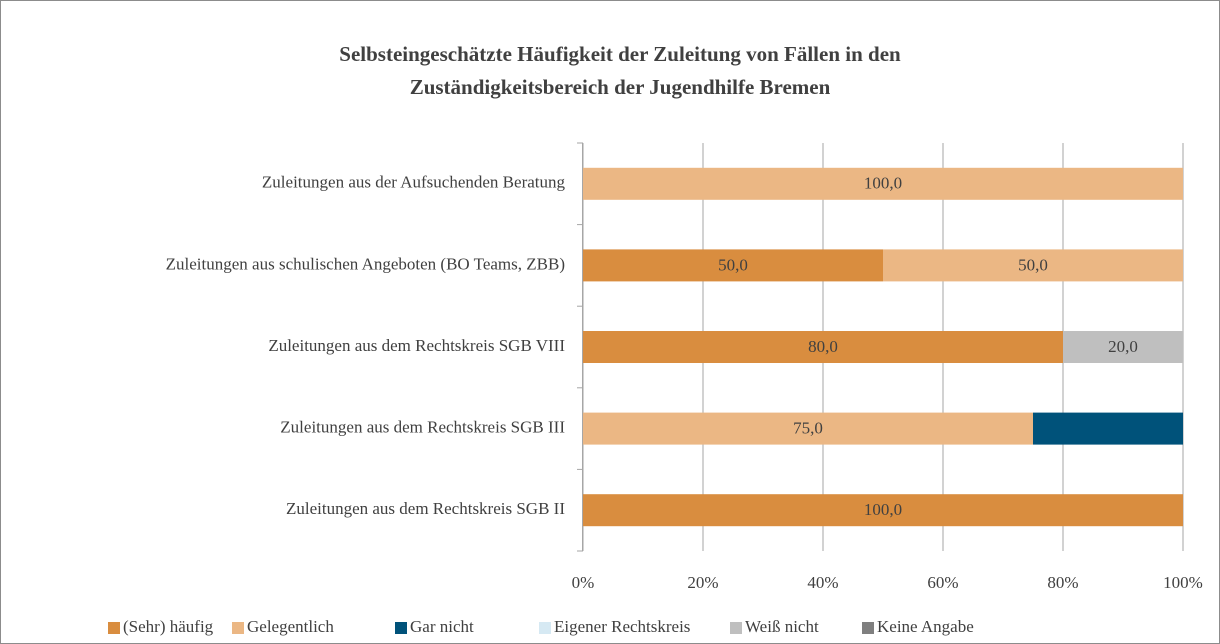 This screenshot has width=1220, height=644. What do you see at coordinates (416, 345) in the screenshot?
I see `y-tick-label: Zuleitungen aus dem Rechtskreis SGB VIII` at bounding box center [416, 345].